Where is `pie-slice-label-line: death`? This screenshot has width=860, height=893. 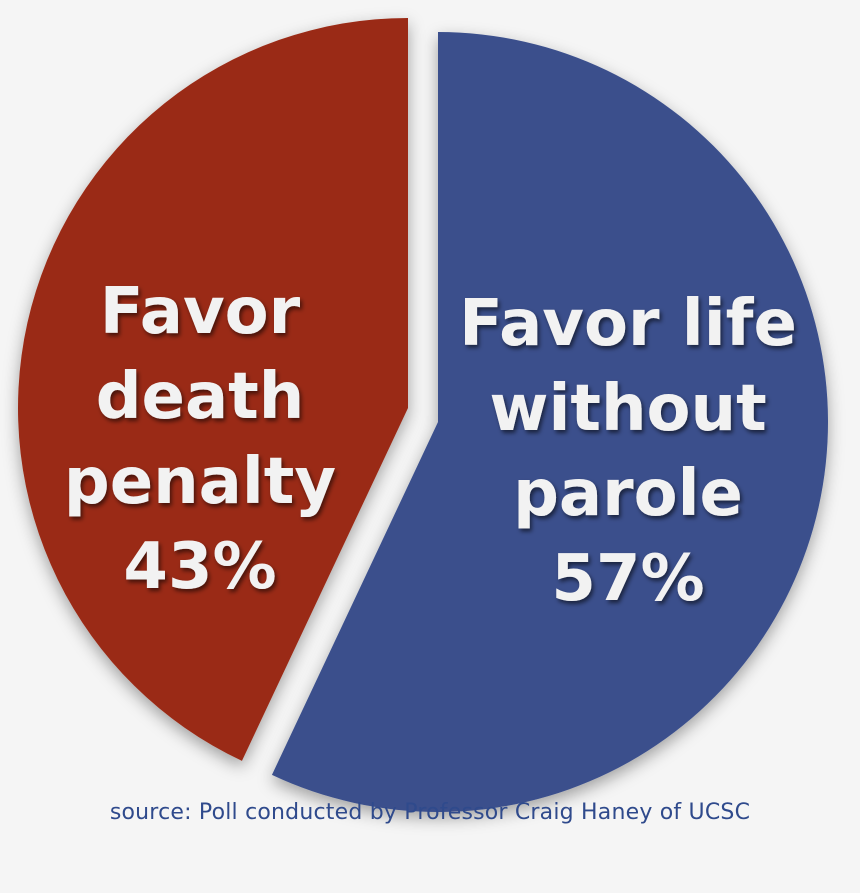
pie-slice-label-line: death is located at coordinates (200, 397).